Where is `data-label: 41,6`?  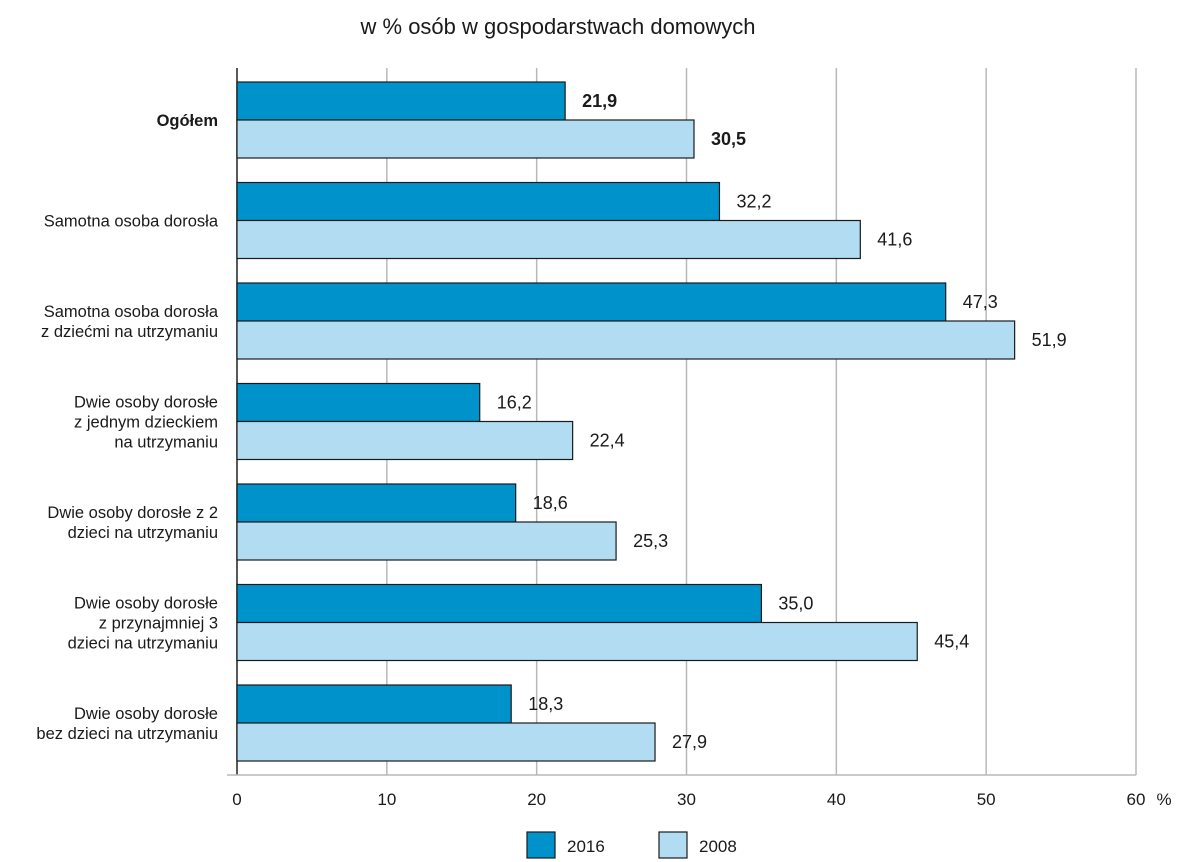 data-label: 41,6 is located at coordinates (894, 240).